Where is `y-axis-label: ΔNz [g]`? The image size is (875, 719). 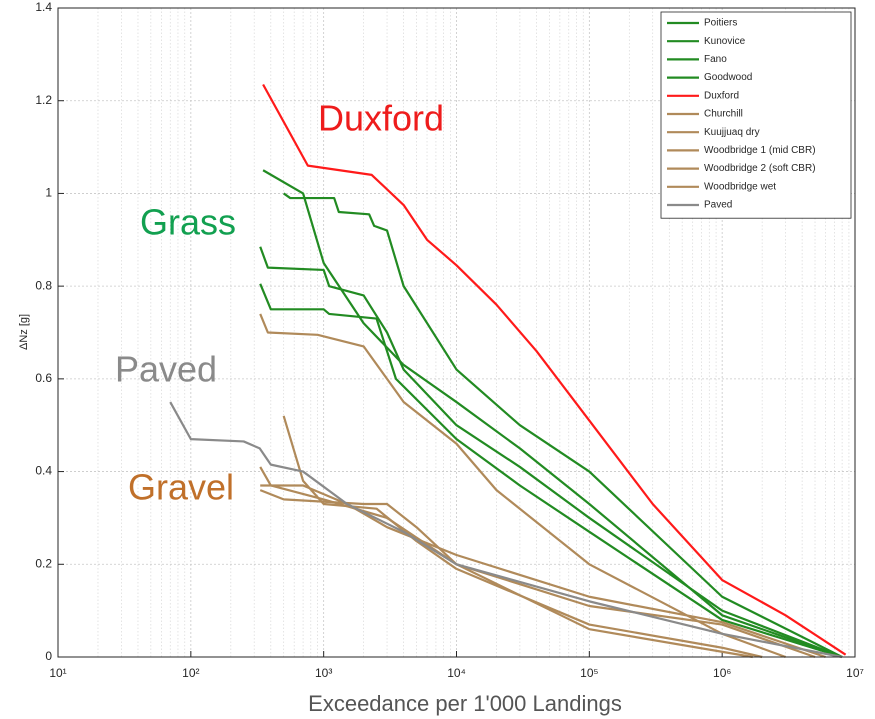 y-axis-label: ΔNz [g] is located at coordinates (24, 332).